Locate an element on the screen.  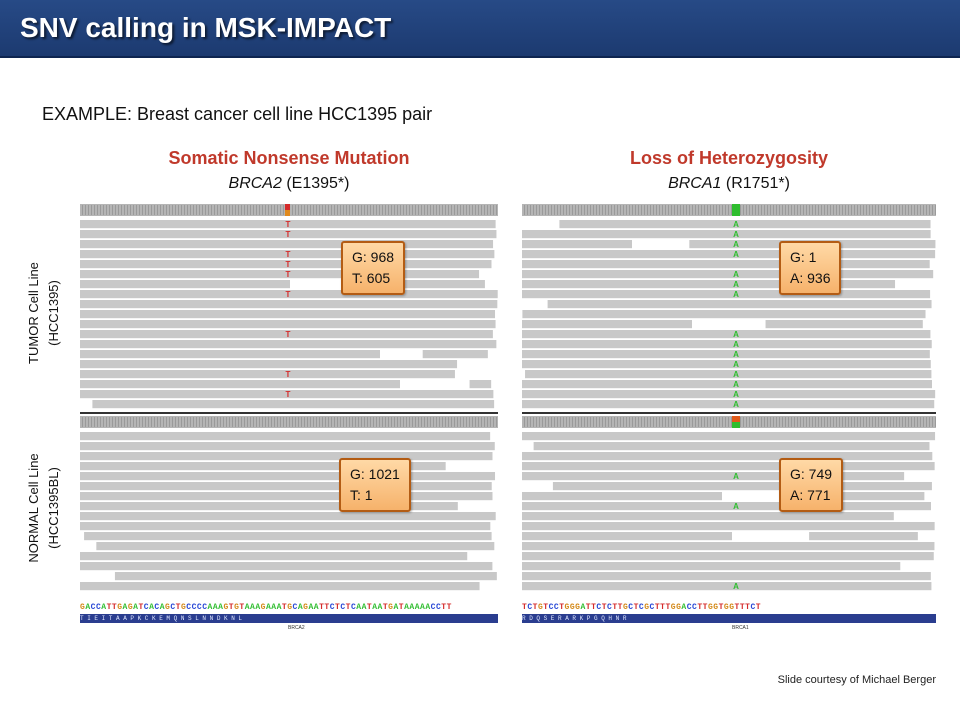
allele-count: G: 1 is located at coordinates (803, 257).